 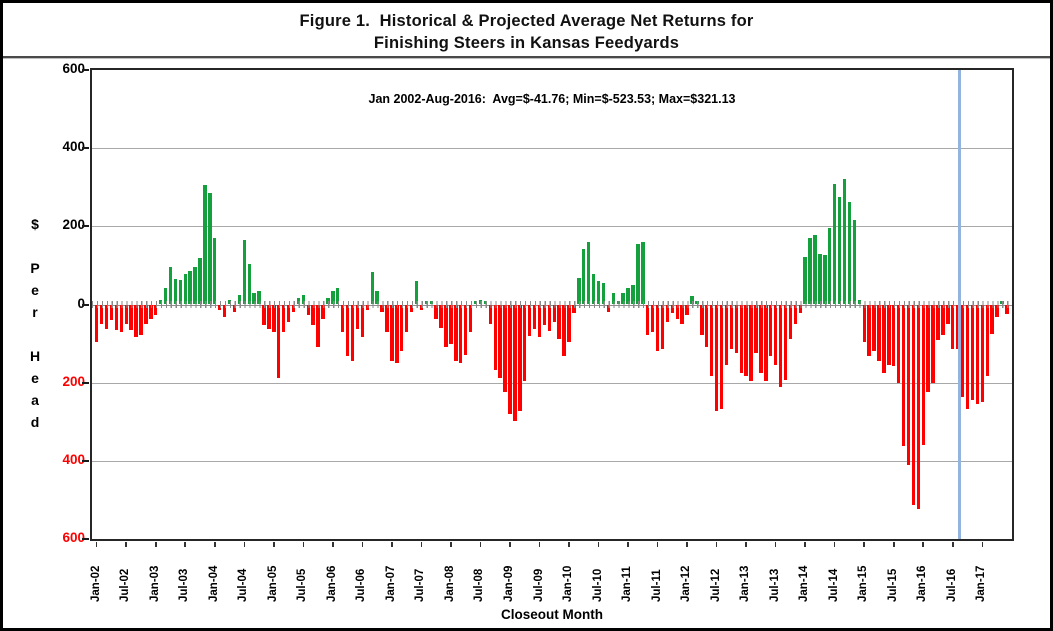 I want to click on y-tick-label: 200, so click(x=73, y=225).